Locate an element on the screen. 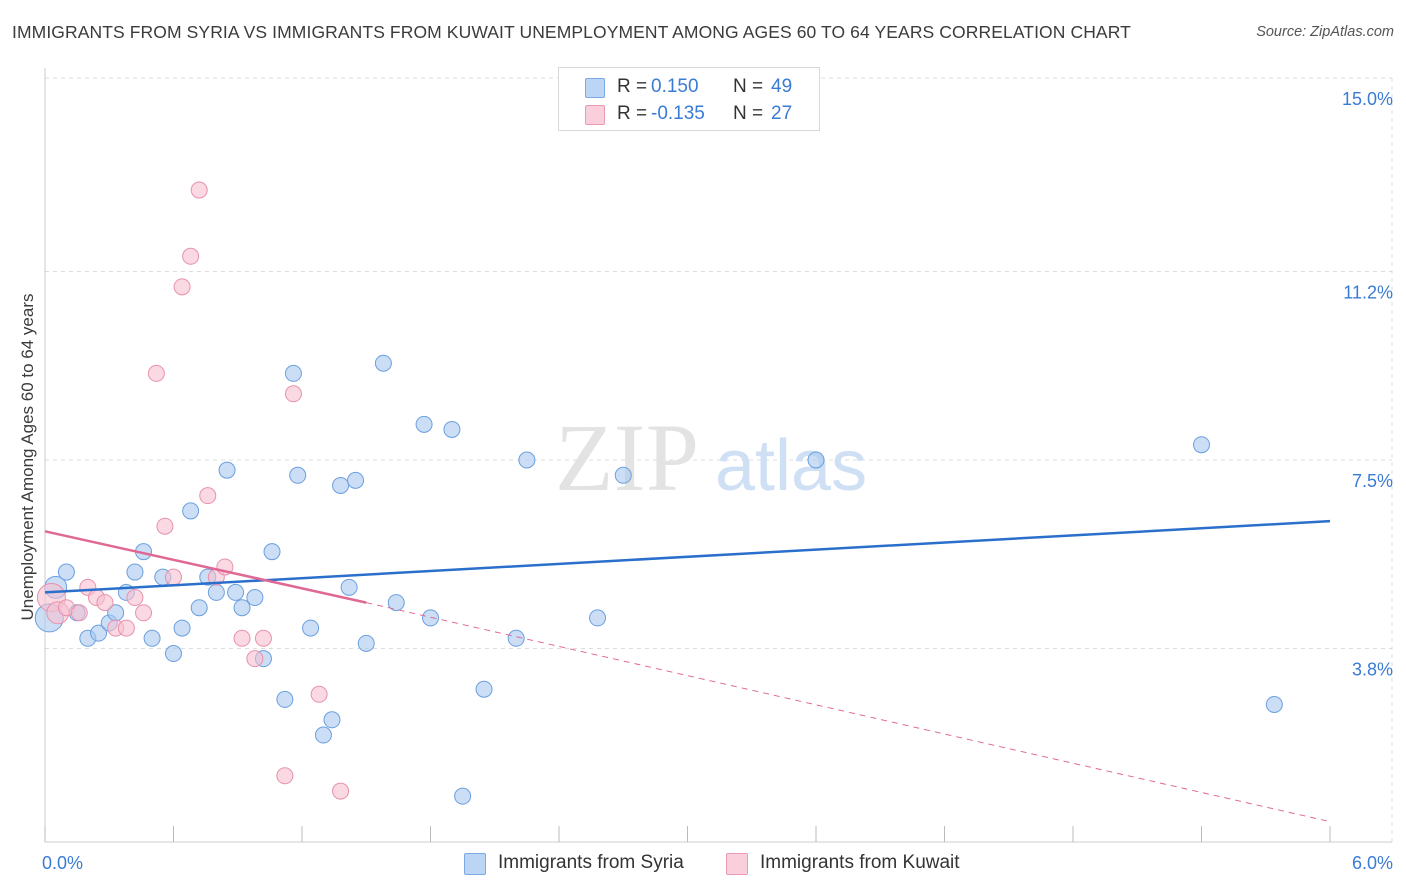  kuwait-n-label: N = is located at coordinates (748, 113).